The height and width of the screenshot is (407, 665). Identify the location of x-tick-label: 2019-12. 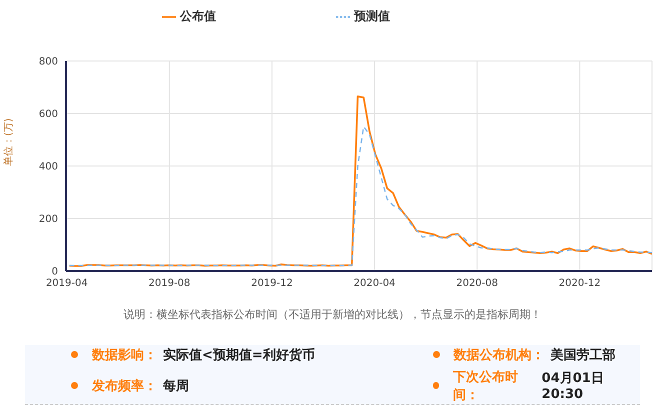
(272, 284).